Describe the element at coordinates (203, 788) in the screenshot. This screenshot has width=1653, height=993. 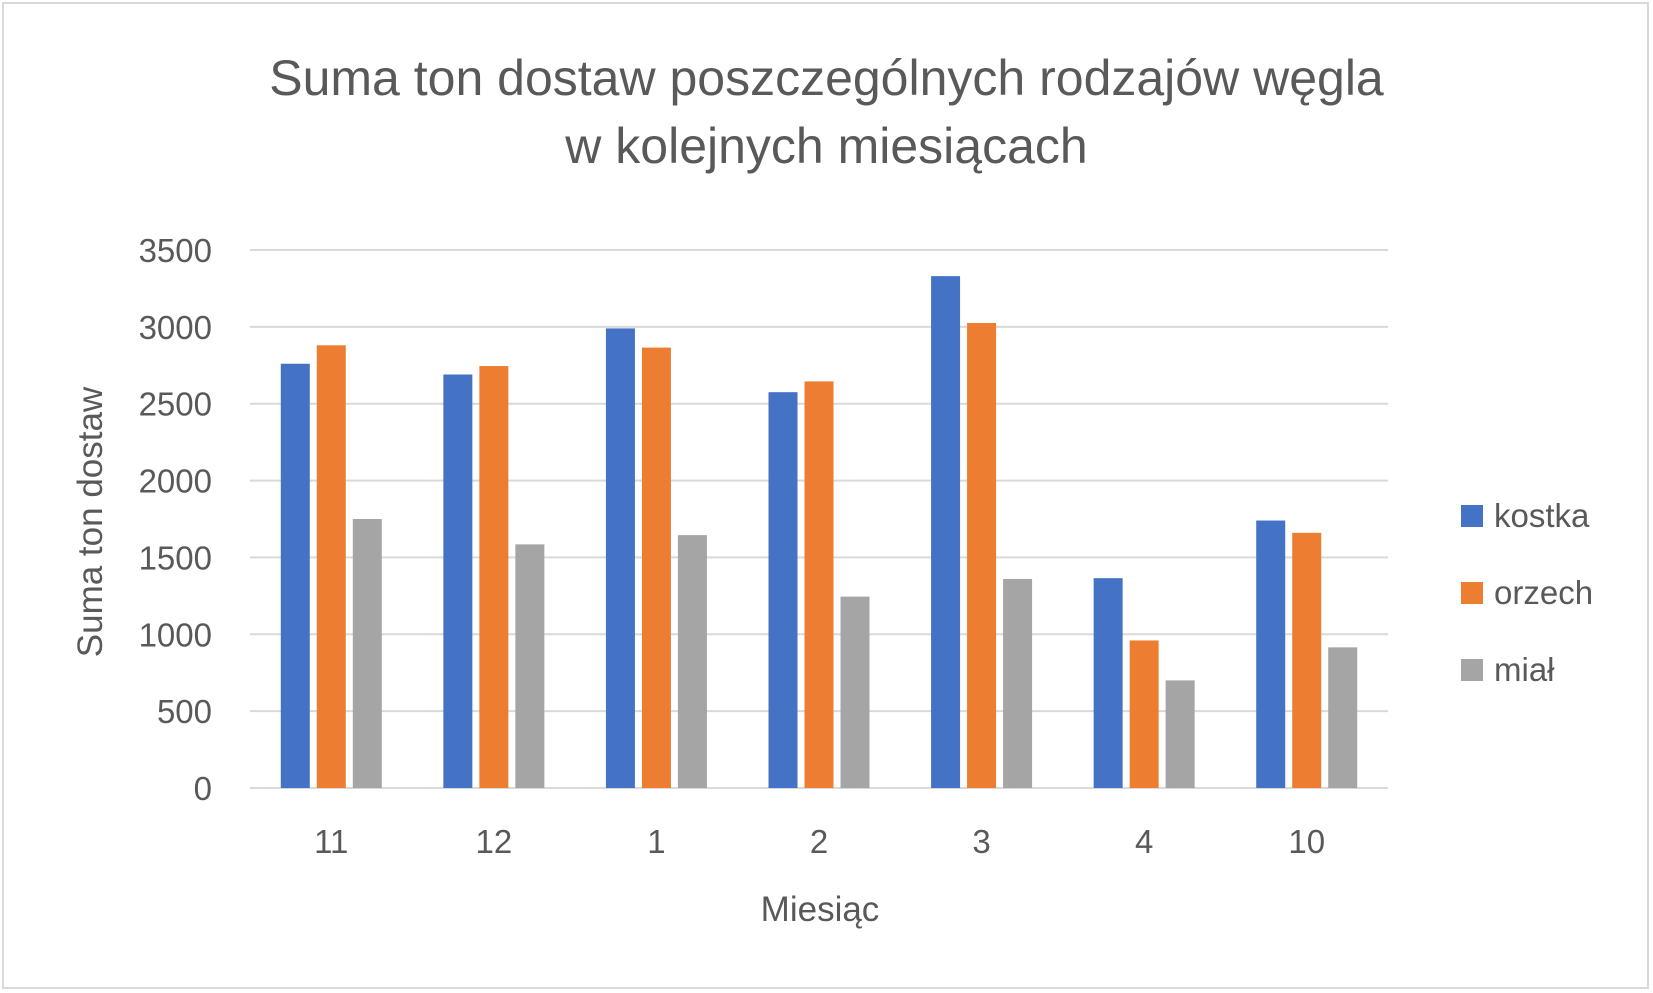
I see `y-tick-label: 0` at that location.